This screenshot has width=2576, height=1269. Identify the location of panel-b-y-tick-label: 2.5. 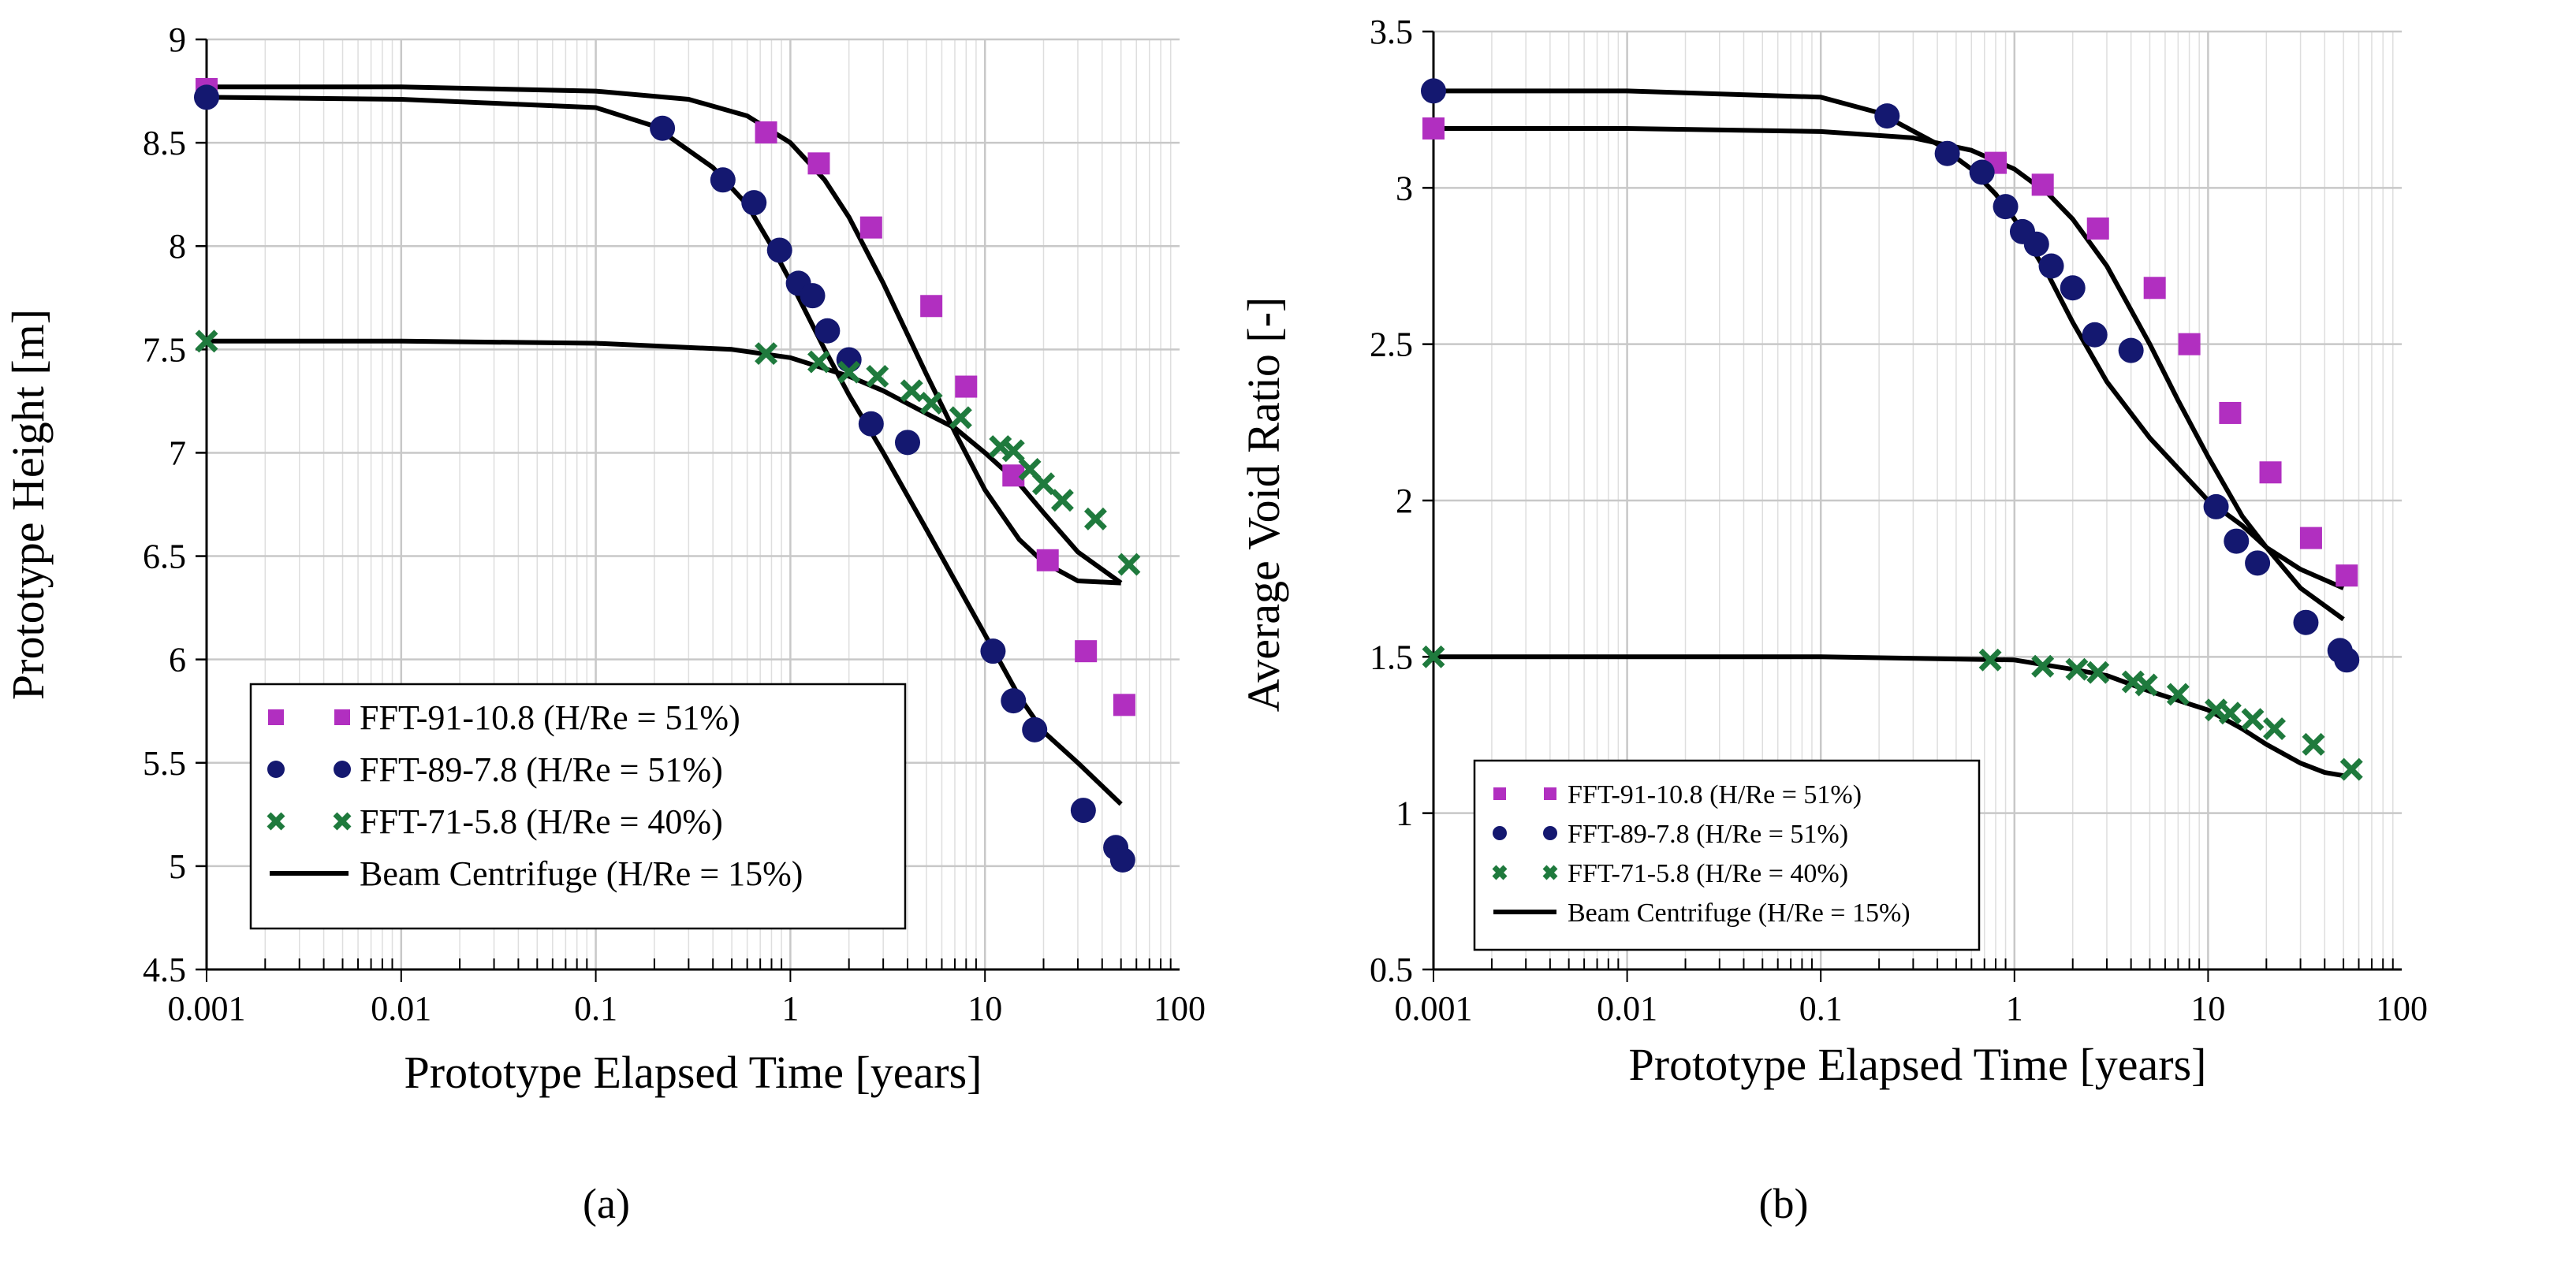
(1391, 345).